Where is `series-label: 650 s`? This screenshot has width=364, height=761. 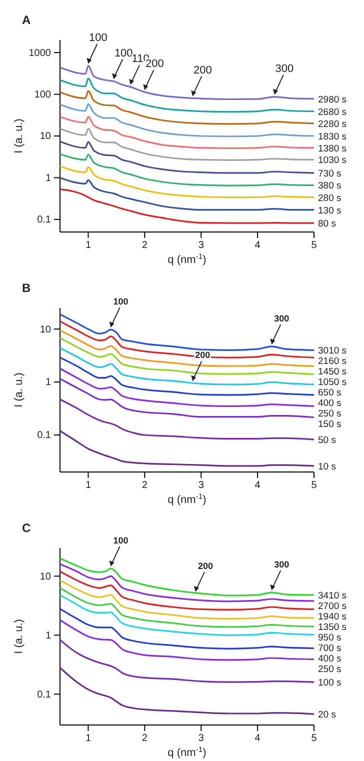
series-label: 650 s is located at coordinates (330, 393).